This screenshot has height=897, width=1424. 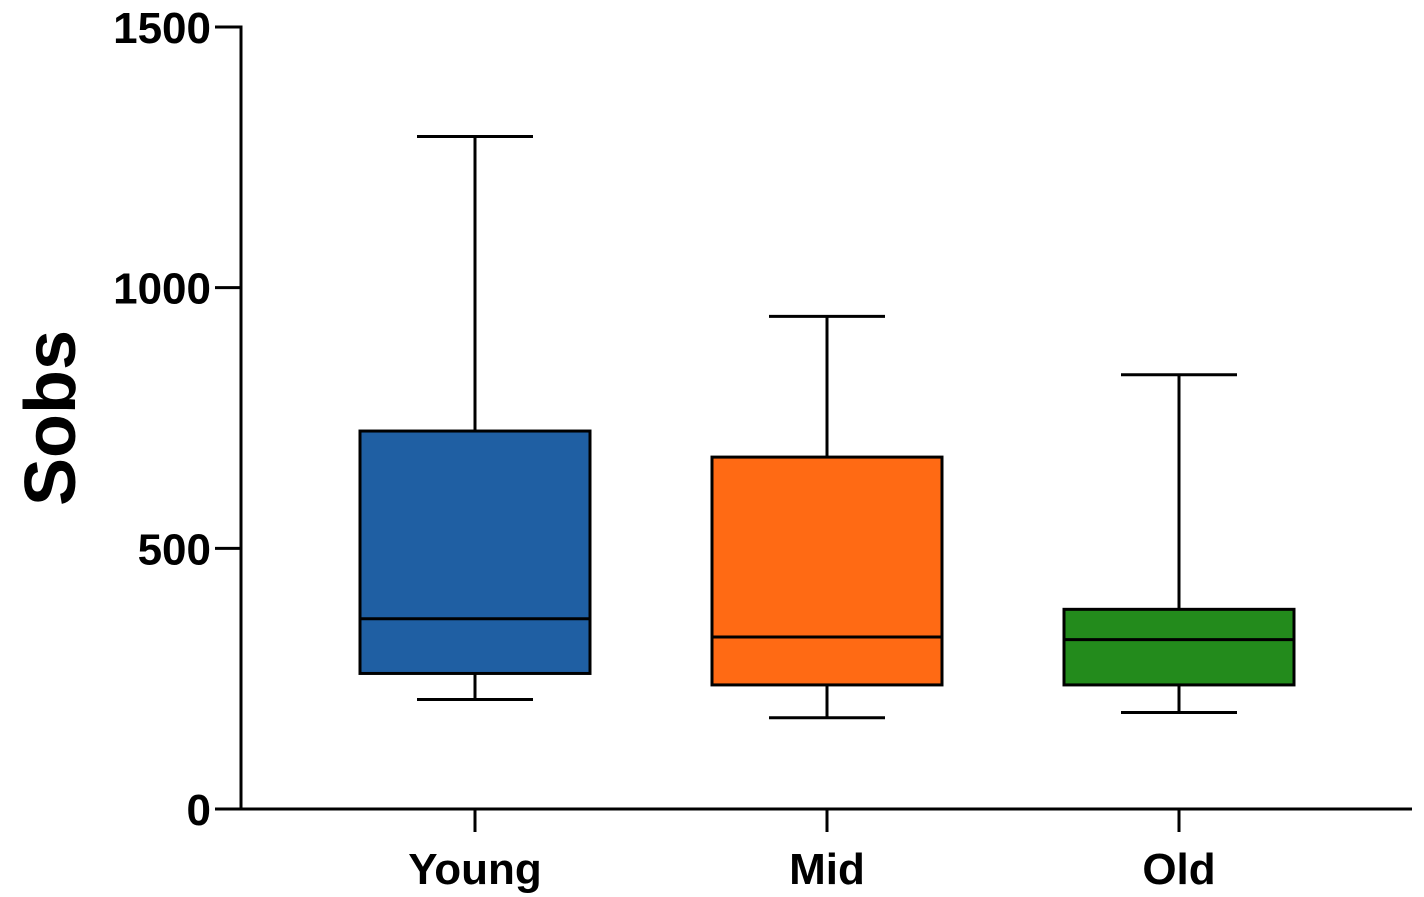 I want to click on x-tick-label: Mid, so click(x=827, y=869).